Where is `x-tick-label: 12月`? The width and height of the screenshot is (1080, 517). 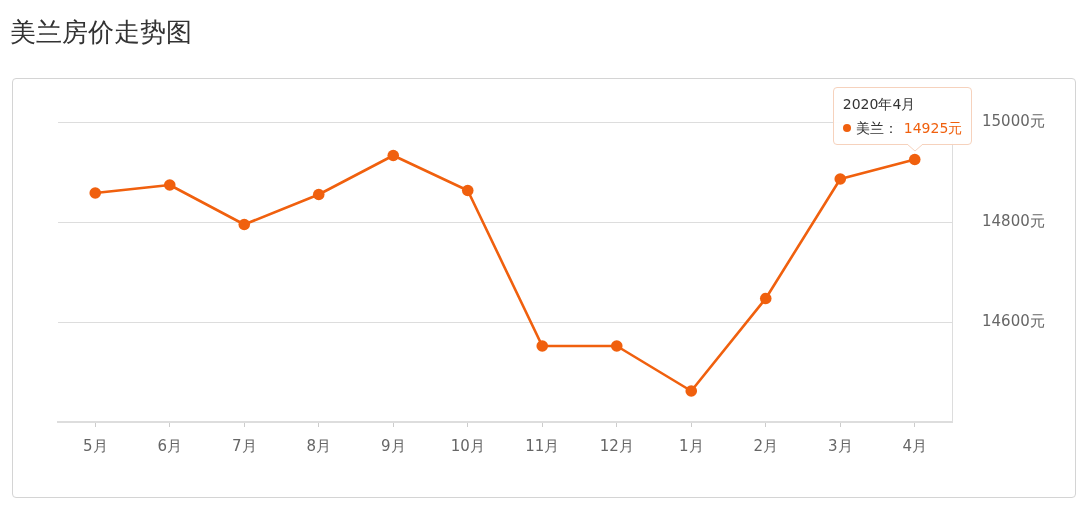
x-tick-label: 12月 is located at coordinates (616, 445).